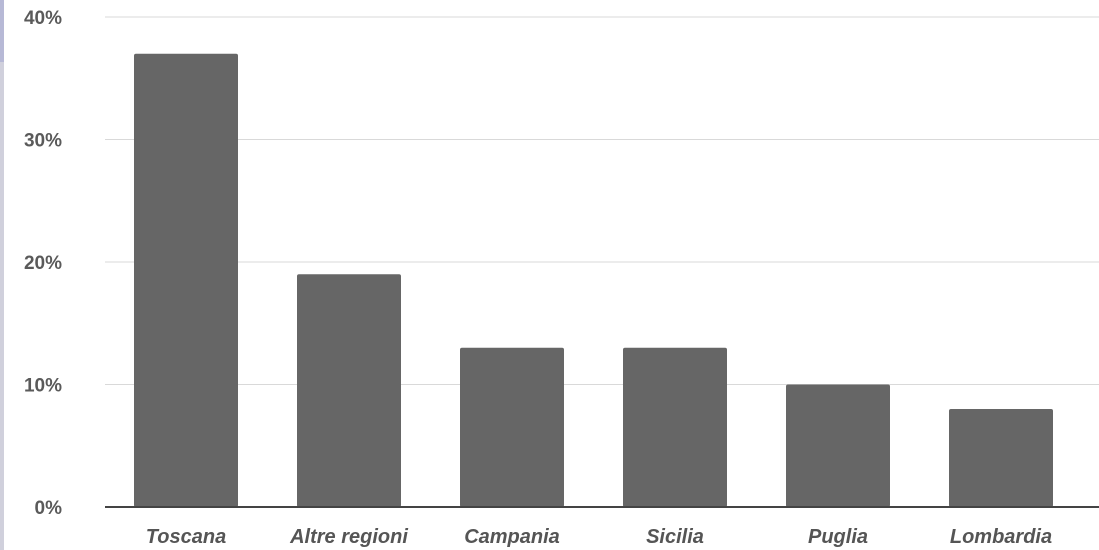 The height and width of the screenshot is (550, 1099). What do you see at coordinates (675, 427) in the screenshot?
I see `bar-sicilia` at bounding box center [675, 427].